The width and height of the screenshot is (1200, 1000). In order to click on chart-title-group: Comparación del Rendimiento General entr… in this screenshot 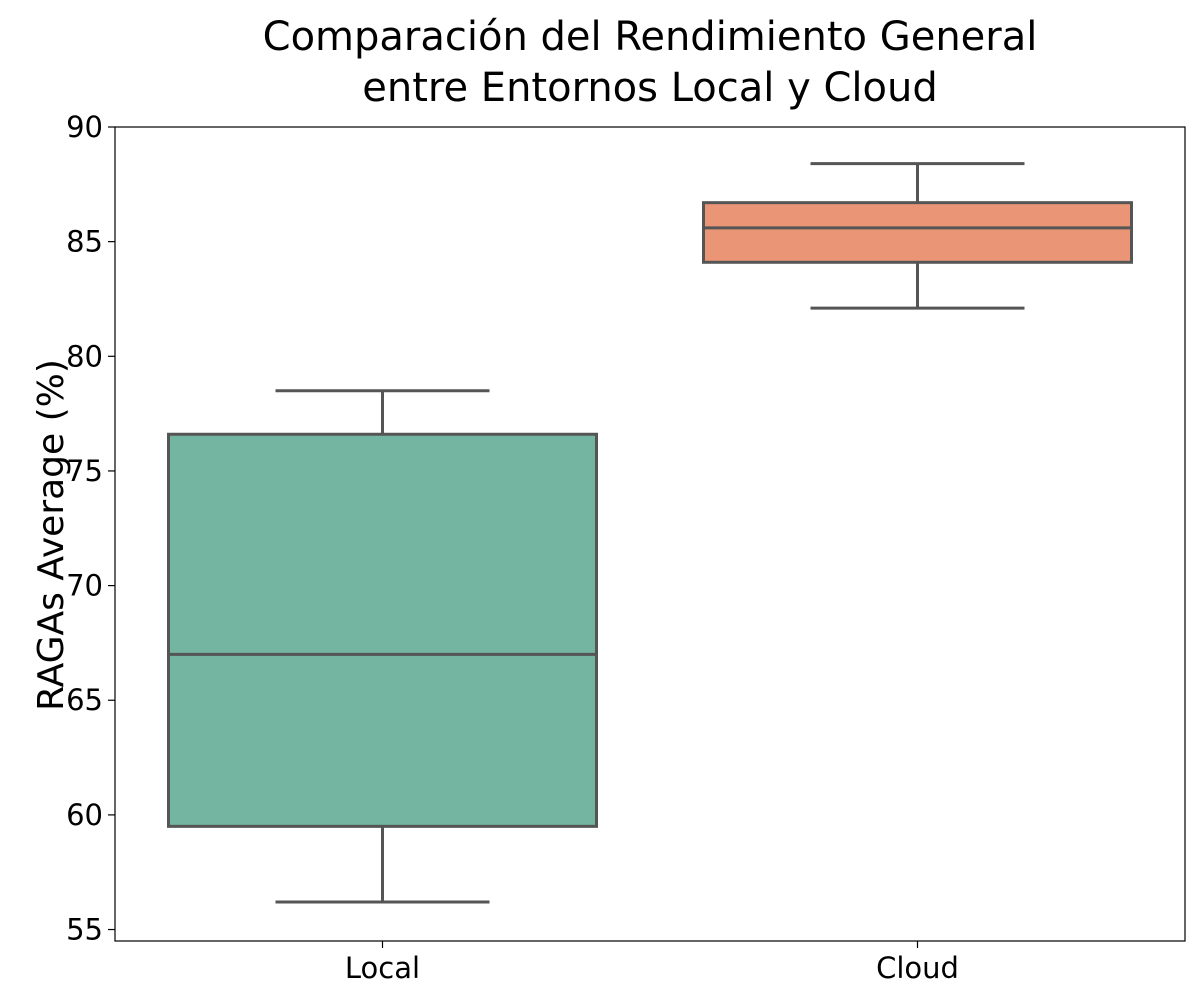, I will do `click(650, 62)`.